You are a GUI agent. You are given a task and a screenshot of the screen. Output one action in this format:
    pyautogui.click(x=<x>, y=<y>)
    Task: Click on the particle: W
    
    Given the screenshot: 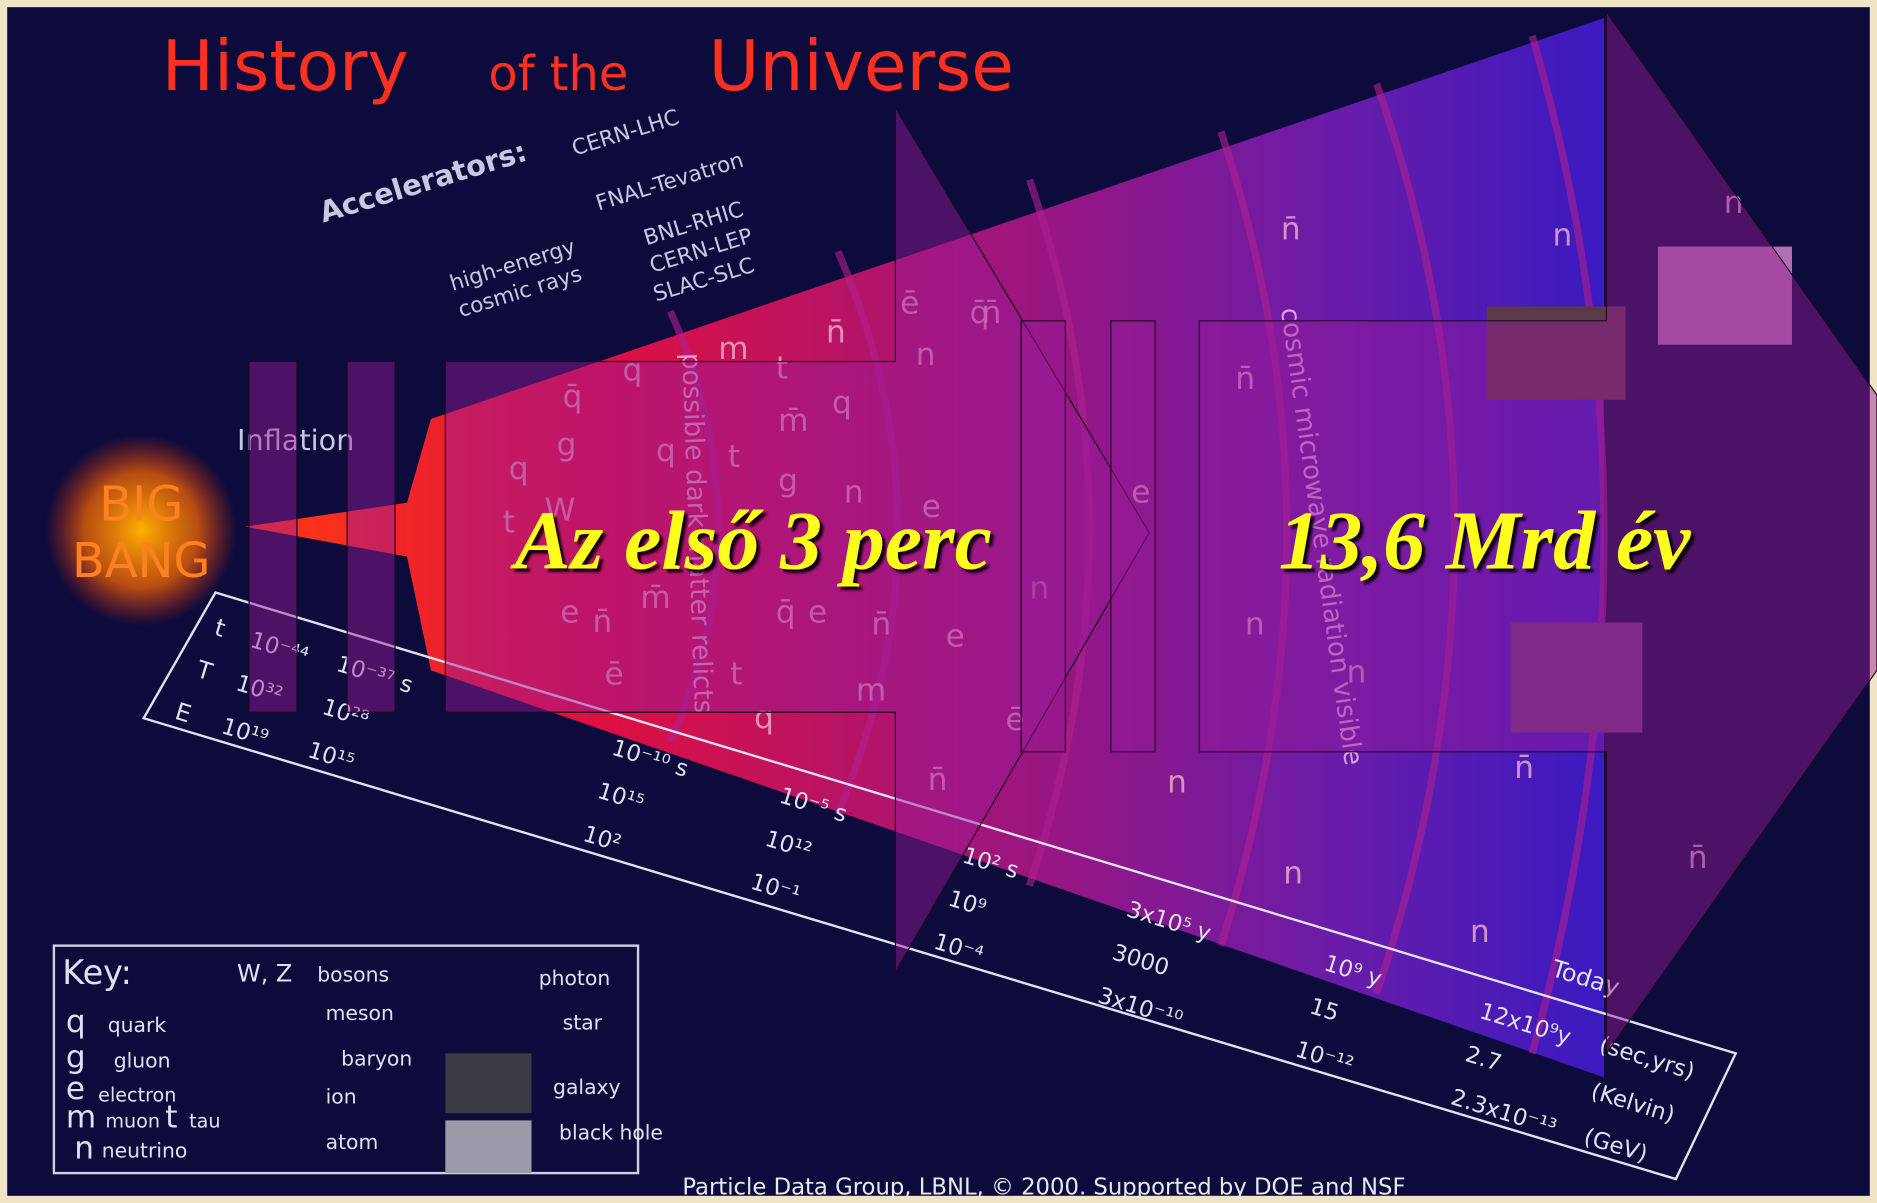 What is the action you would take?
    pyautogui.click(x=560, y=511)
    